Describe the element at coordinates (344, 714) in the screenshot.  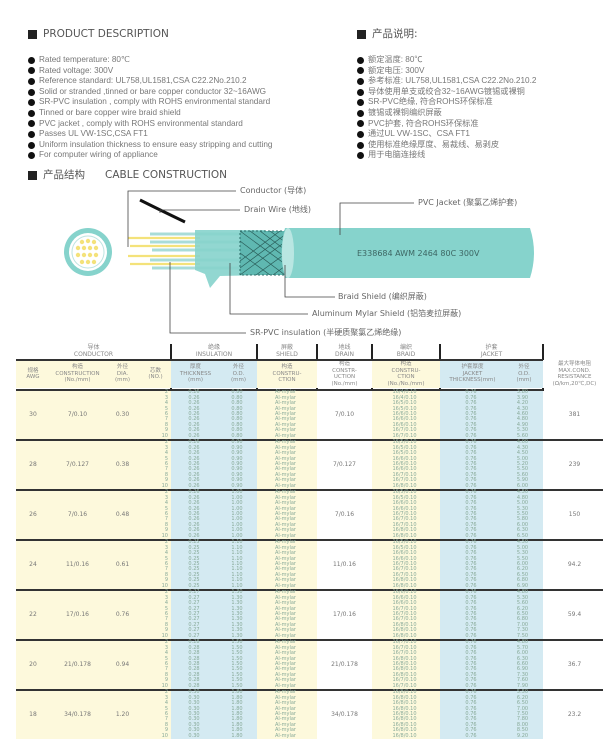
I see `drain-cell: 34/0.178` at that location.